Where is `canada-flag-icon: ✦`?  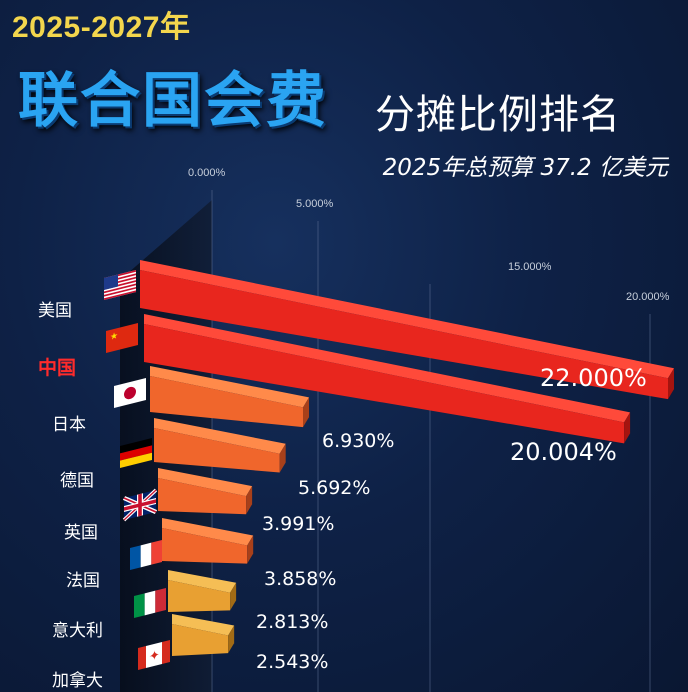 canada-flag-icon: ✦ is located at coordinates (154, 655).